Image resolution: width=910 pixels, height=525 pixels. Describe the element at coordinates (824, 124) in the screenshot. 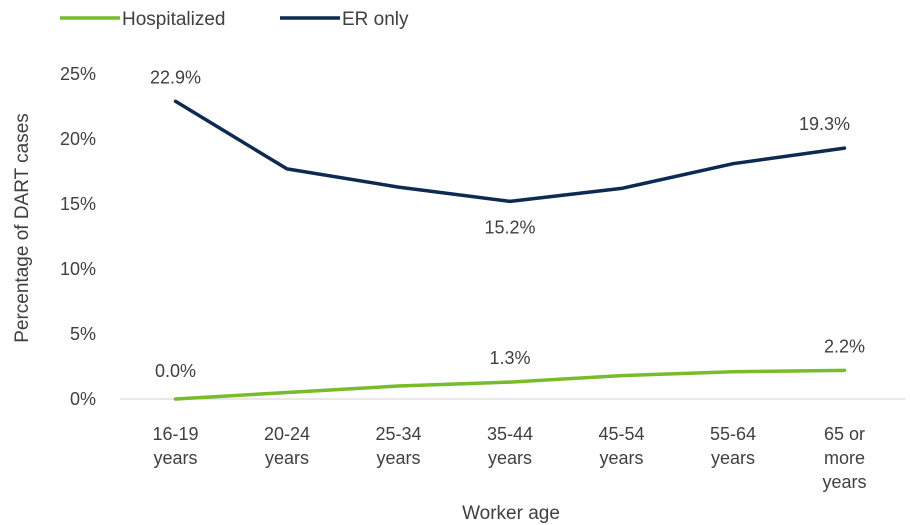

I see `data-label: 19.3%` at that location.